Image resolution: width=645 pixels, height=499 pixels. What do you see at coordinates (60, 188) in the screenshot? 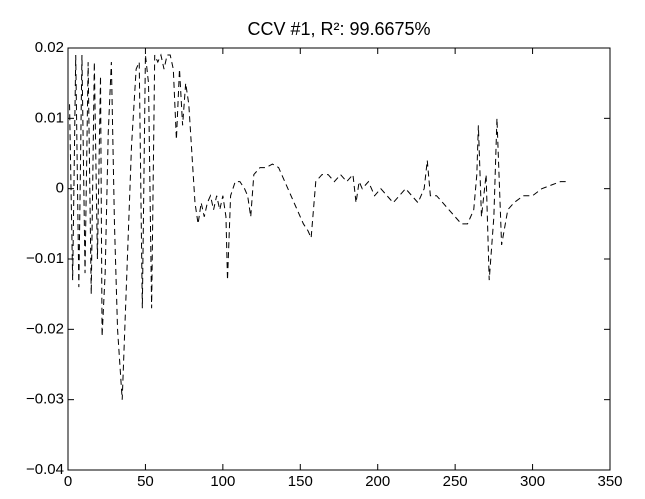
I see `y-tick-label: 0` at bounding box center [60, 188].